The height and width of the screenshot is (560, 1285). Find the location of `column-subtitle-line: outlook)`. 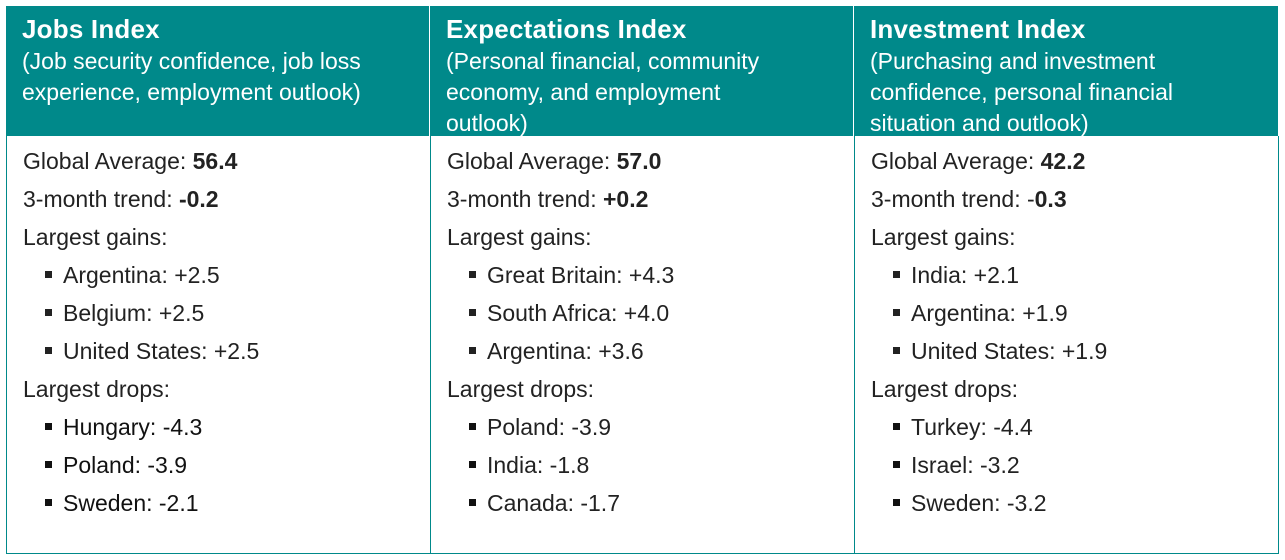

column-subtitle-line: outlook) is located at coordinates (487, 123).